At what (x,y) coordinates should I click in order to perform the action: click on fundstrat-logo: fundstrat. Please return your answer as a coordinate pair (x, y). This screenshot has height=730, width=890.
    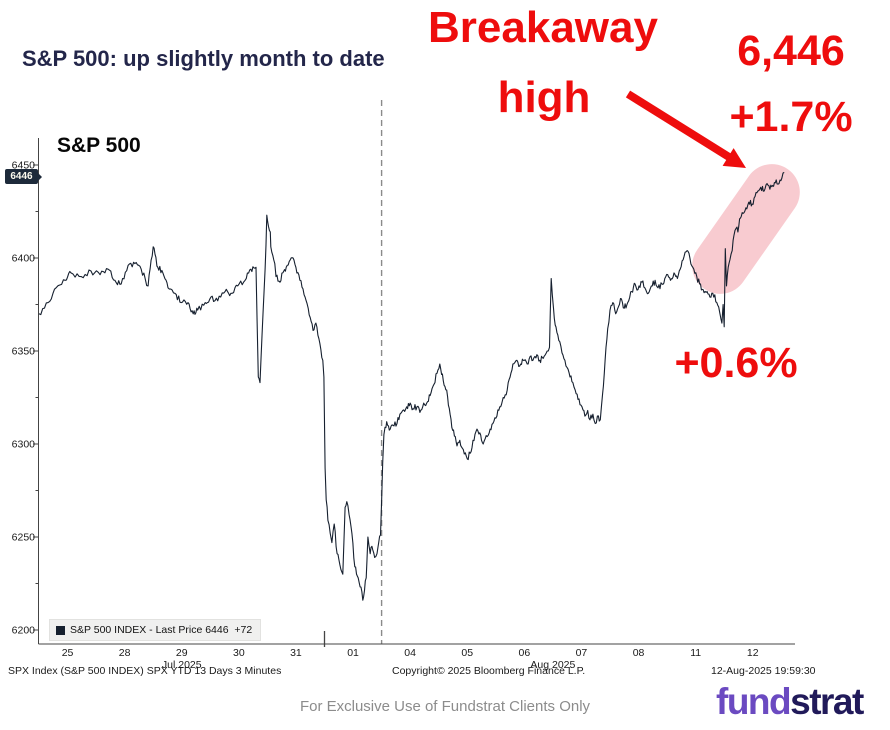
    Looking at the image, I should click on (790, 702).